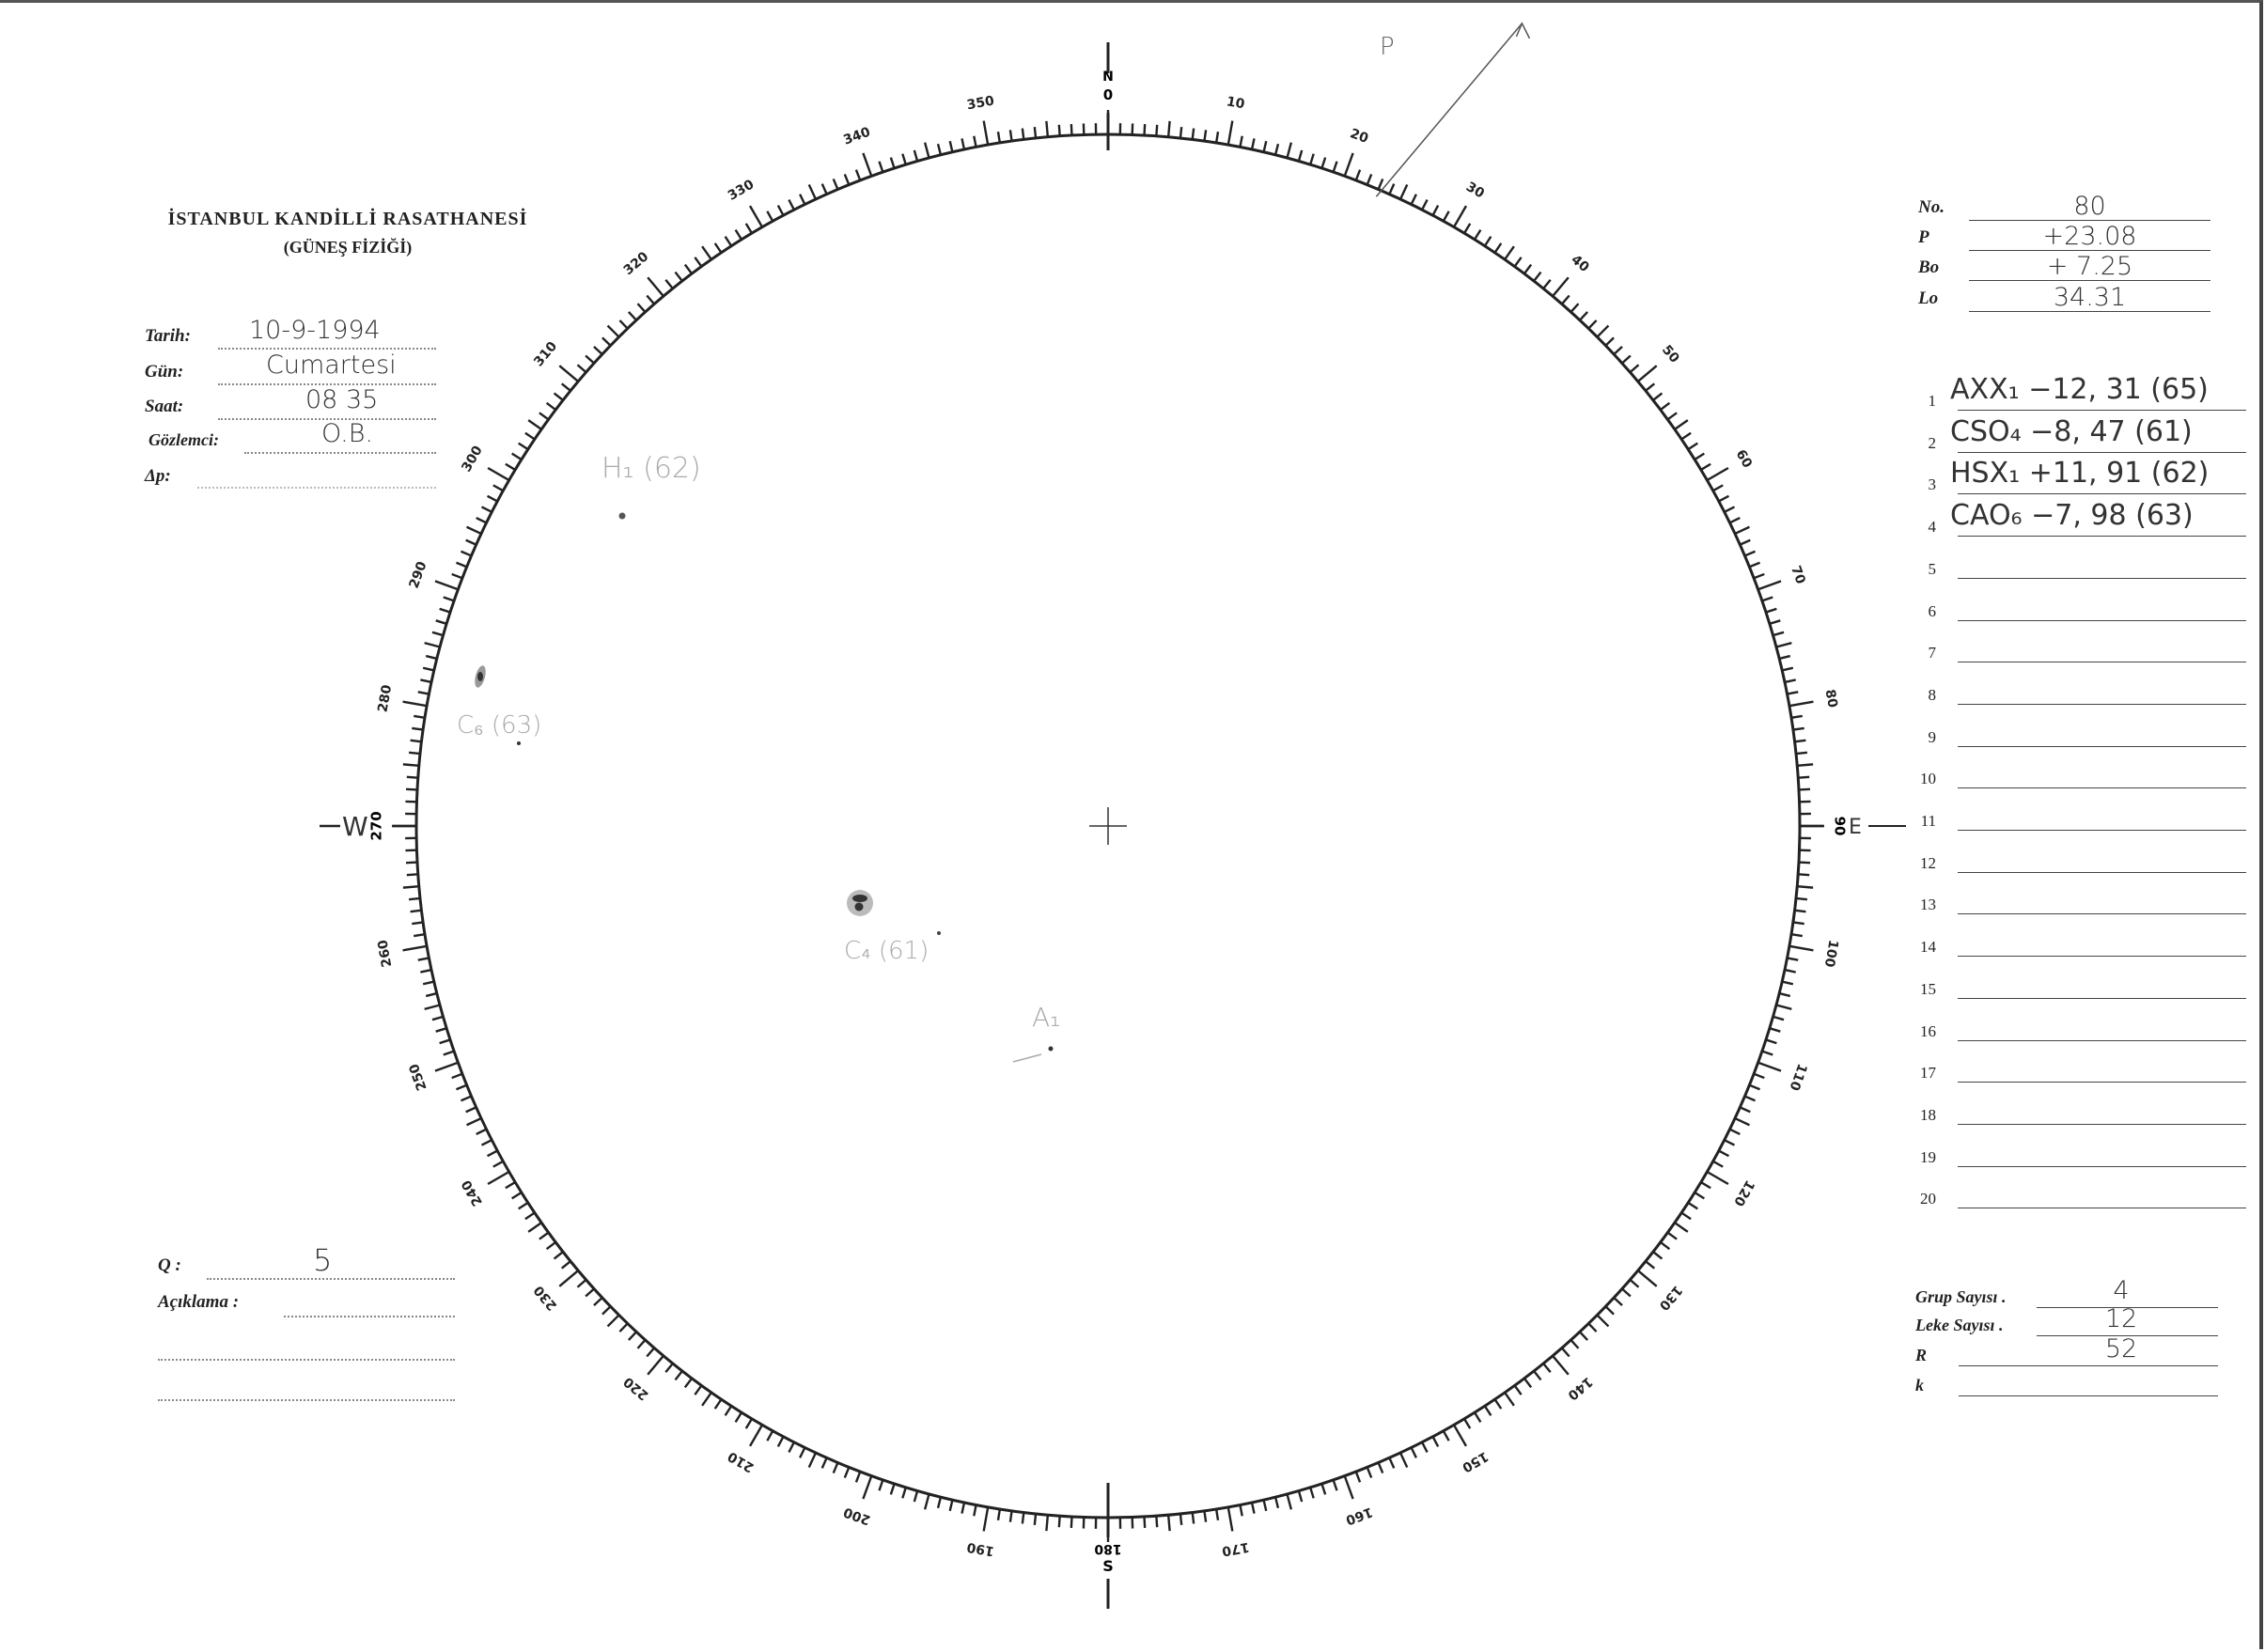 This screenshot has height=1652, width=2265. What do you see at coordinates (1236, 1549) in the screenshot?
I see `angle-label: 170` at bounding box center [1236, 1549].